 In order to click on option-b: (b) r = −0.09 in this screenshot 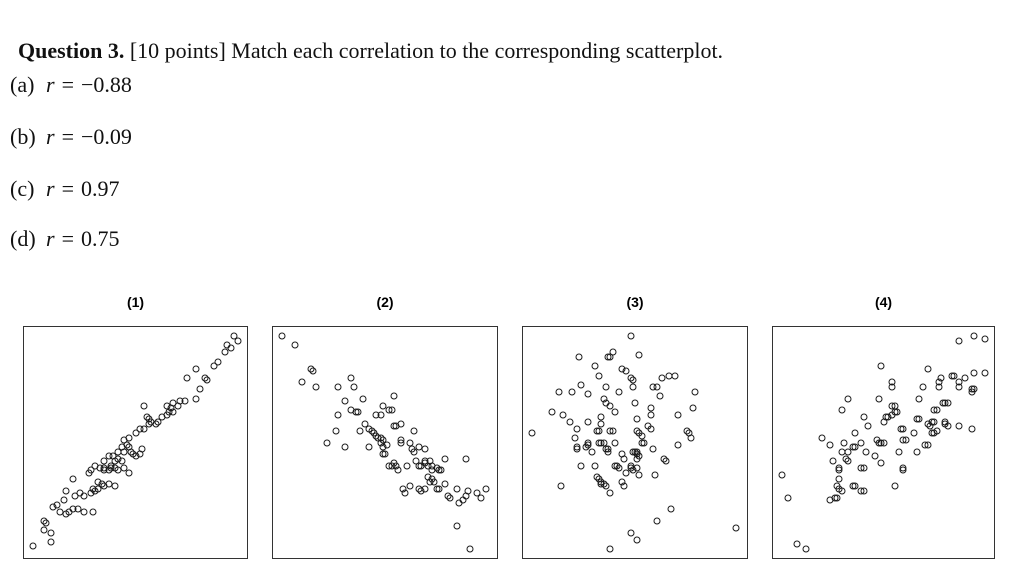, I will do `click(71, 137)`.